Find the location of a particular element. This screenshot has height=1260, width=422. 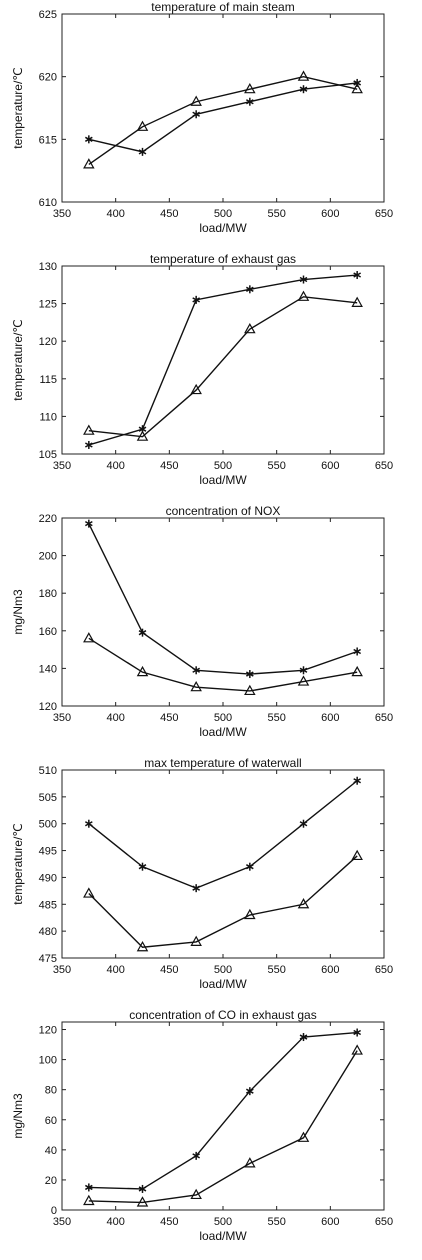

chart-title: temperature of exhaust gas is located at coordinates (223, 259).